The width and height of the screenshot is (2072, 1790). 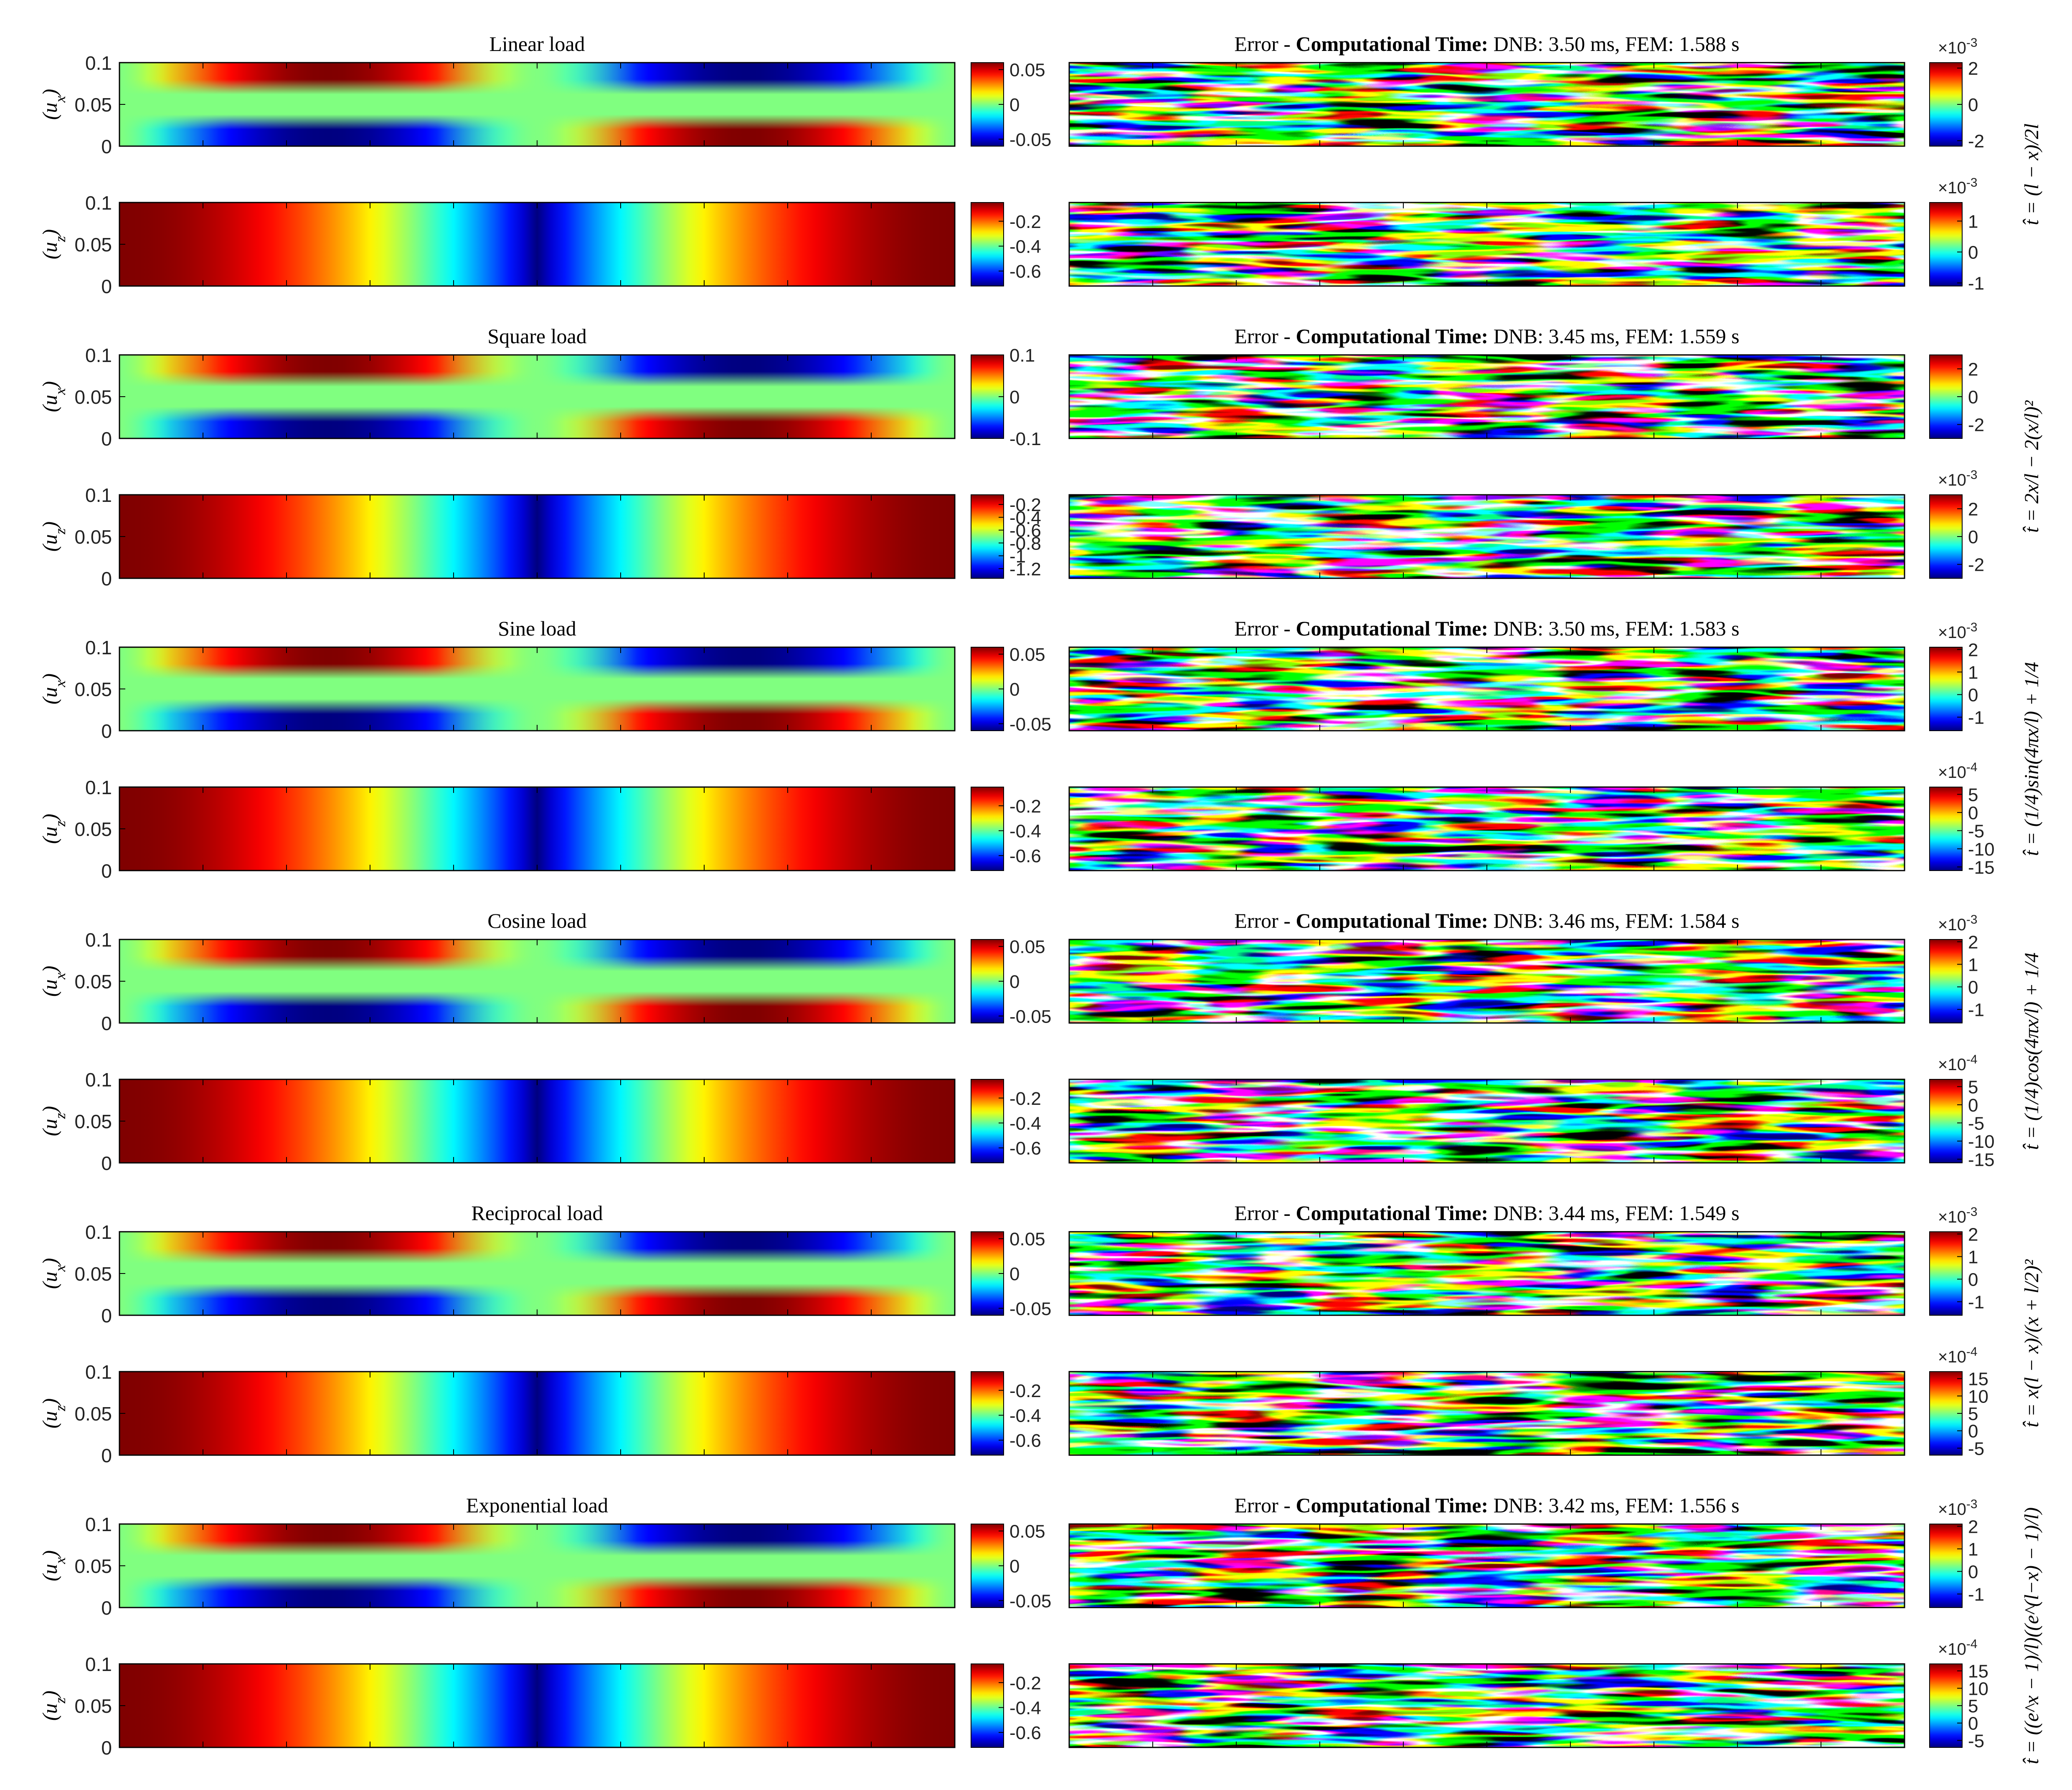 What do you see at coordinates (1958, 1216) in the screenshot?
I see `row-4-ux-err-cb-exponent: ×10⁻³` at bounding box center [1958, 1216].